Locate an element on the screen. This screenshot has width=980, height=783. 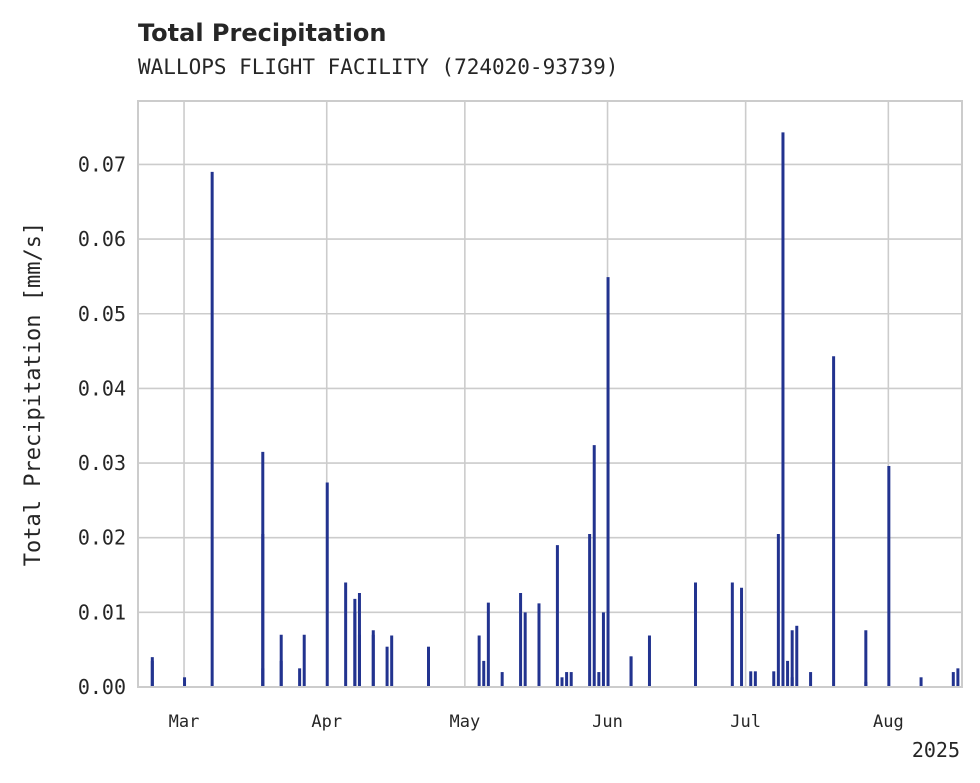
x-axis-ticks: Mar Apr May Jun Jul Aug is located at coordinates (536, 722).